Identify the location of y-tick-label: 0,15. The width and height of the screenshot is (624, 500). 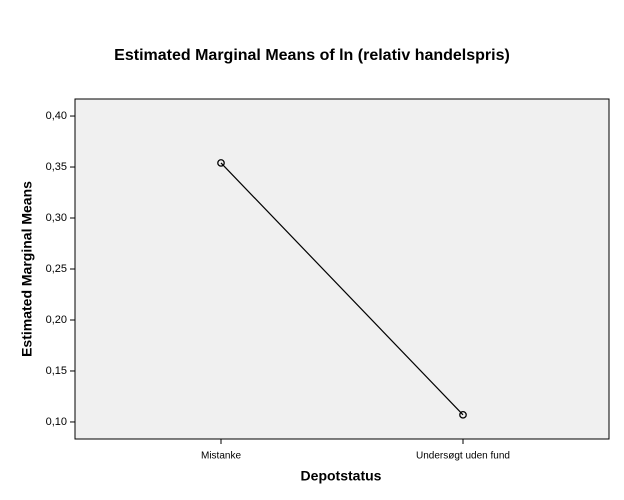
(56, 371).